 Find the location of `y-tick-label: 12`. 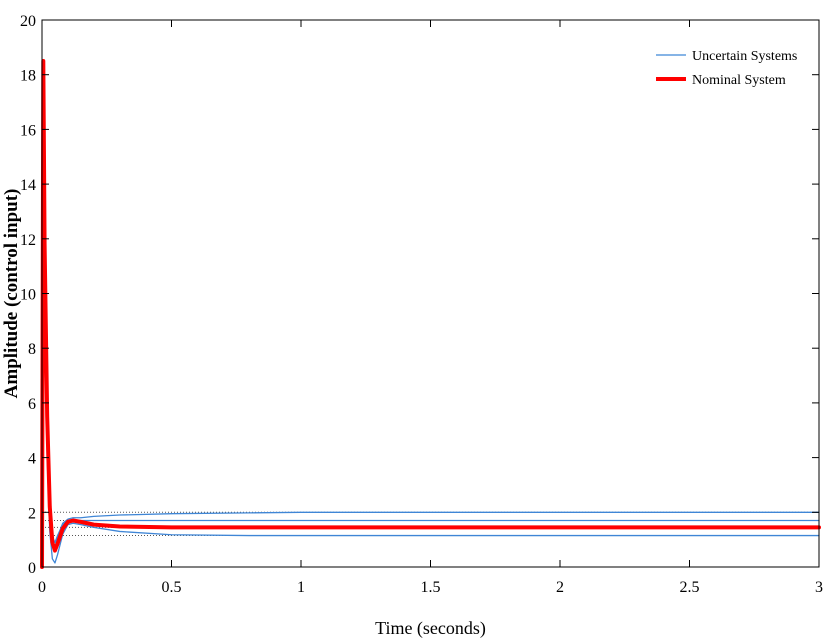

y-tick-label: 12 is located at coordinates (28, 240).